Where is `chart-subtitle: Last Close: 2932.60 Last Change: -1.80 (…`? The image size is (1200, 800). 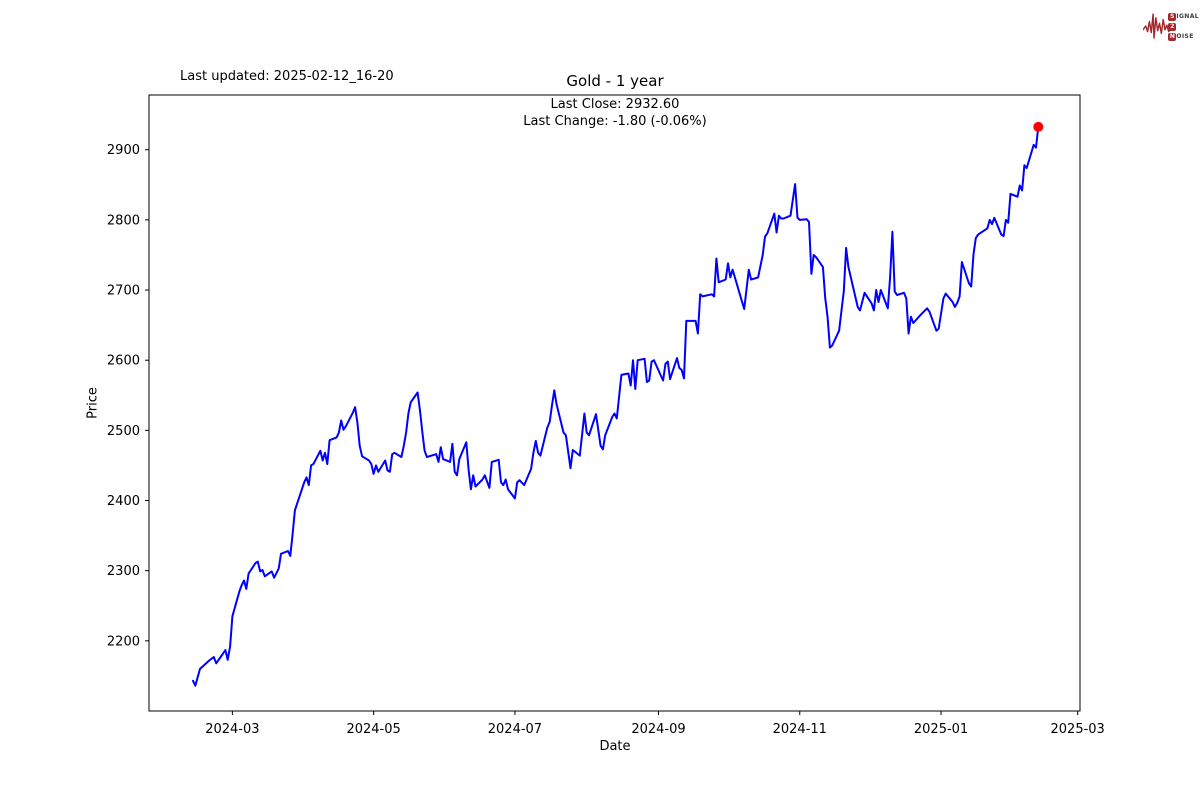 chart-subtitle: Last Close: 2932.60 Last Change: -1.80 (… is located at coordinates (615, 113).